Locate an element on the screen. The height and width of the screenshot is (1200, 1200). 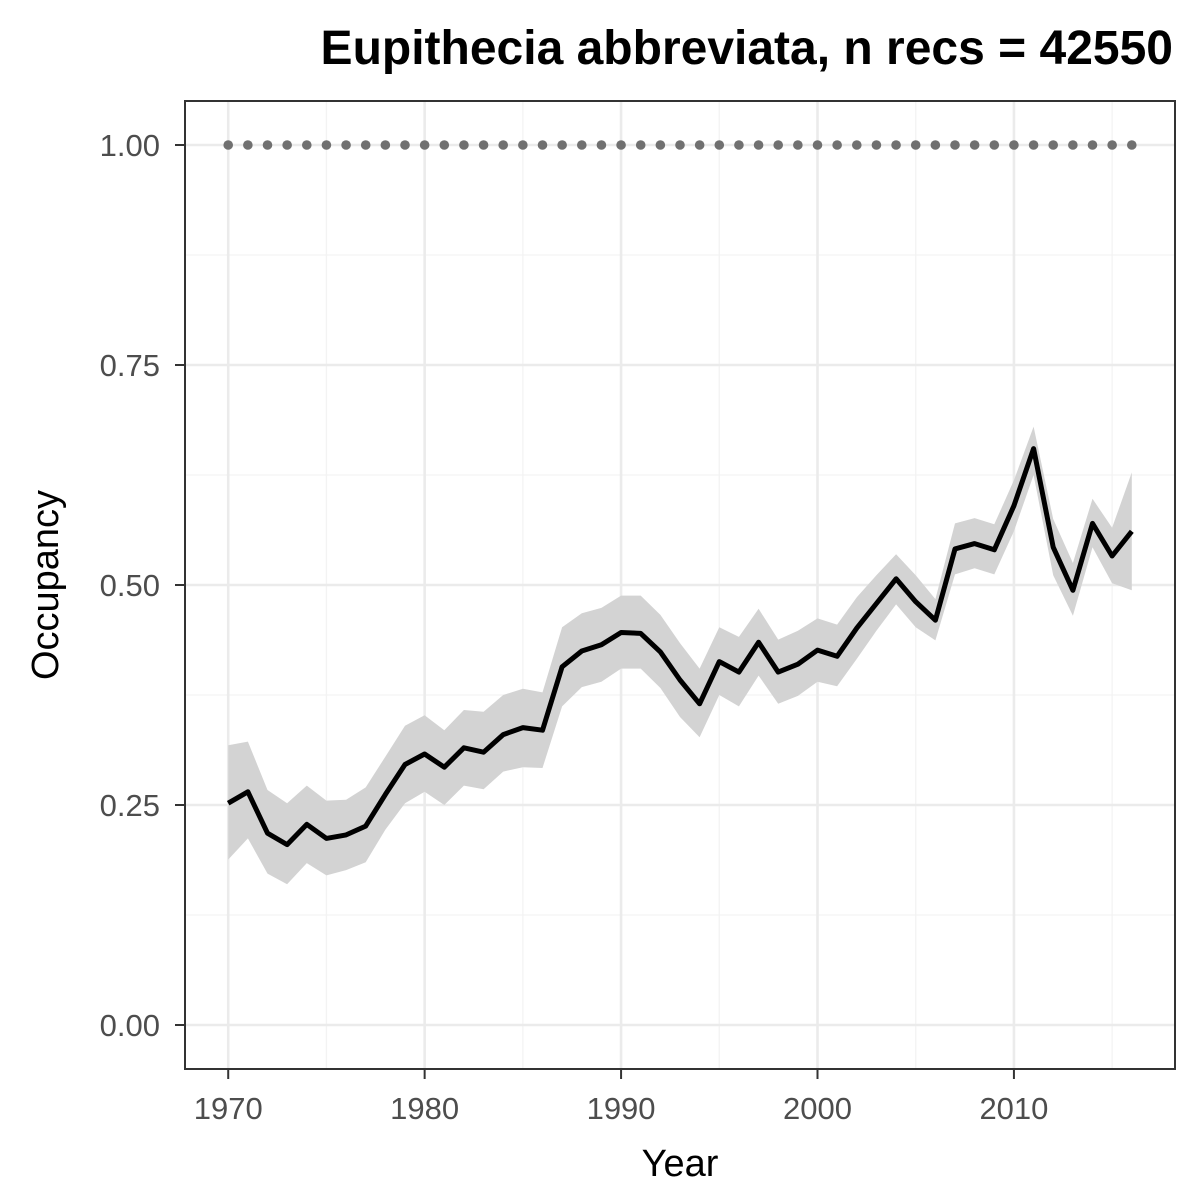
x-tick-label: 2000 is located at coordinates (817, 1108).